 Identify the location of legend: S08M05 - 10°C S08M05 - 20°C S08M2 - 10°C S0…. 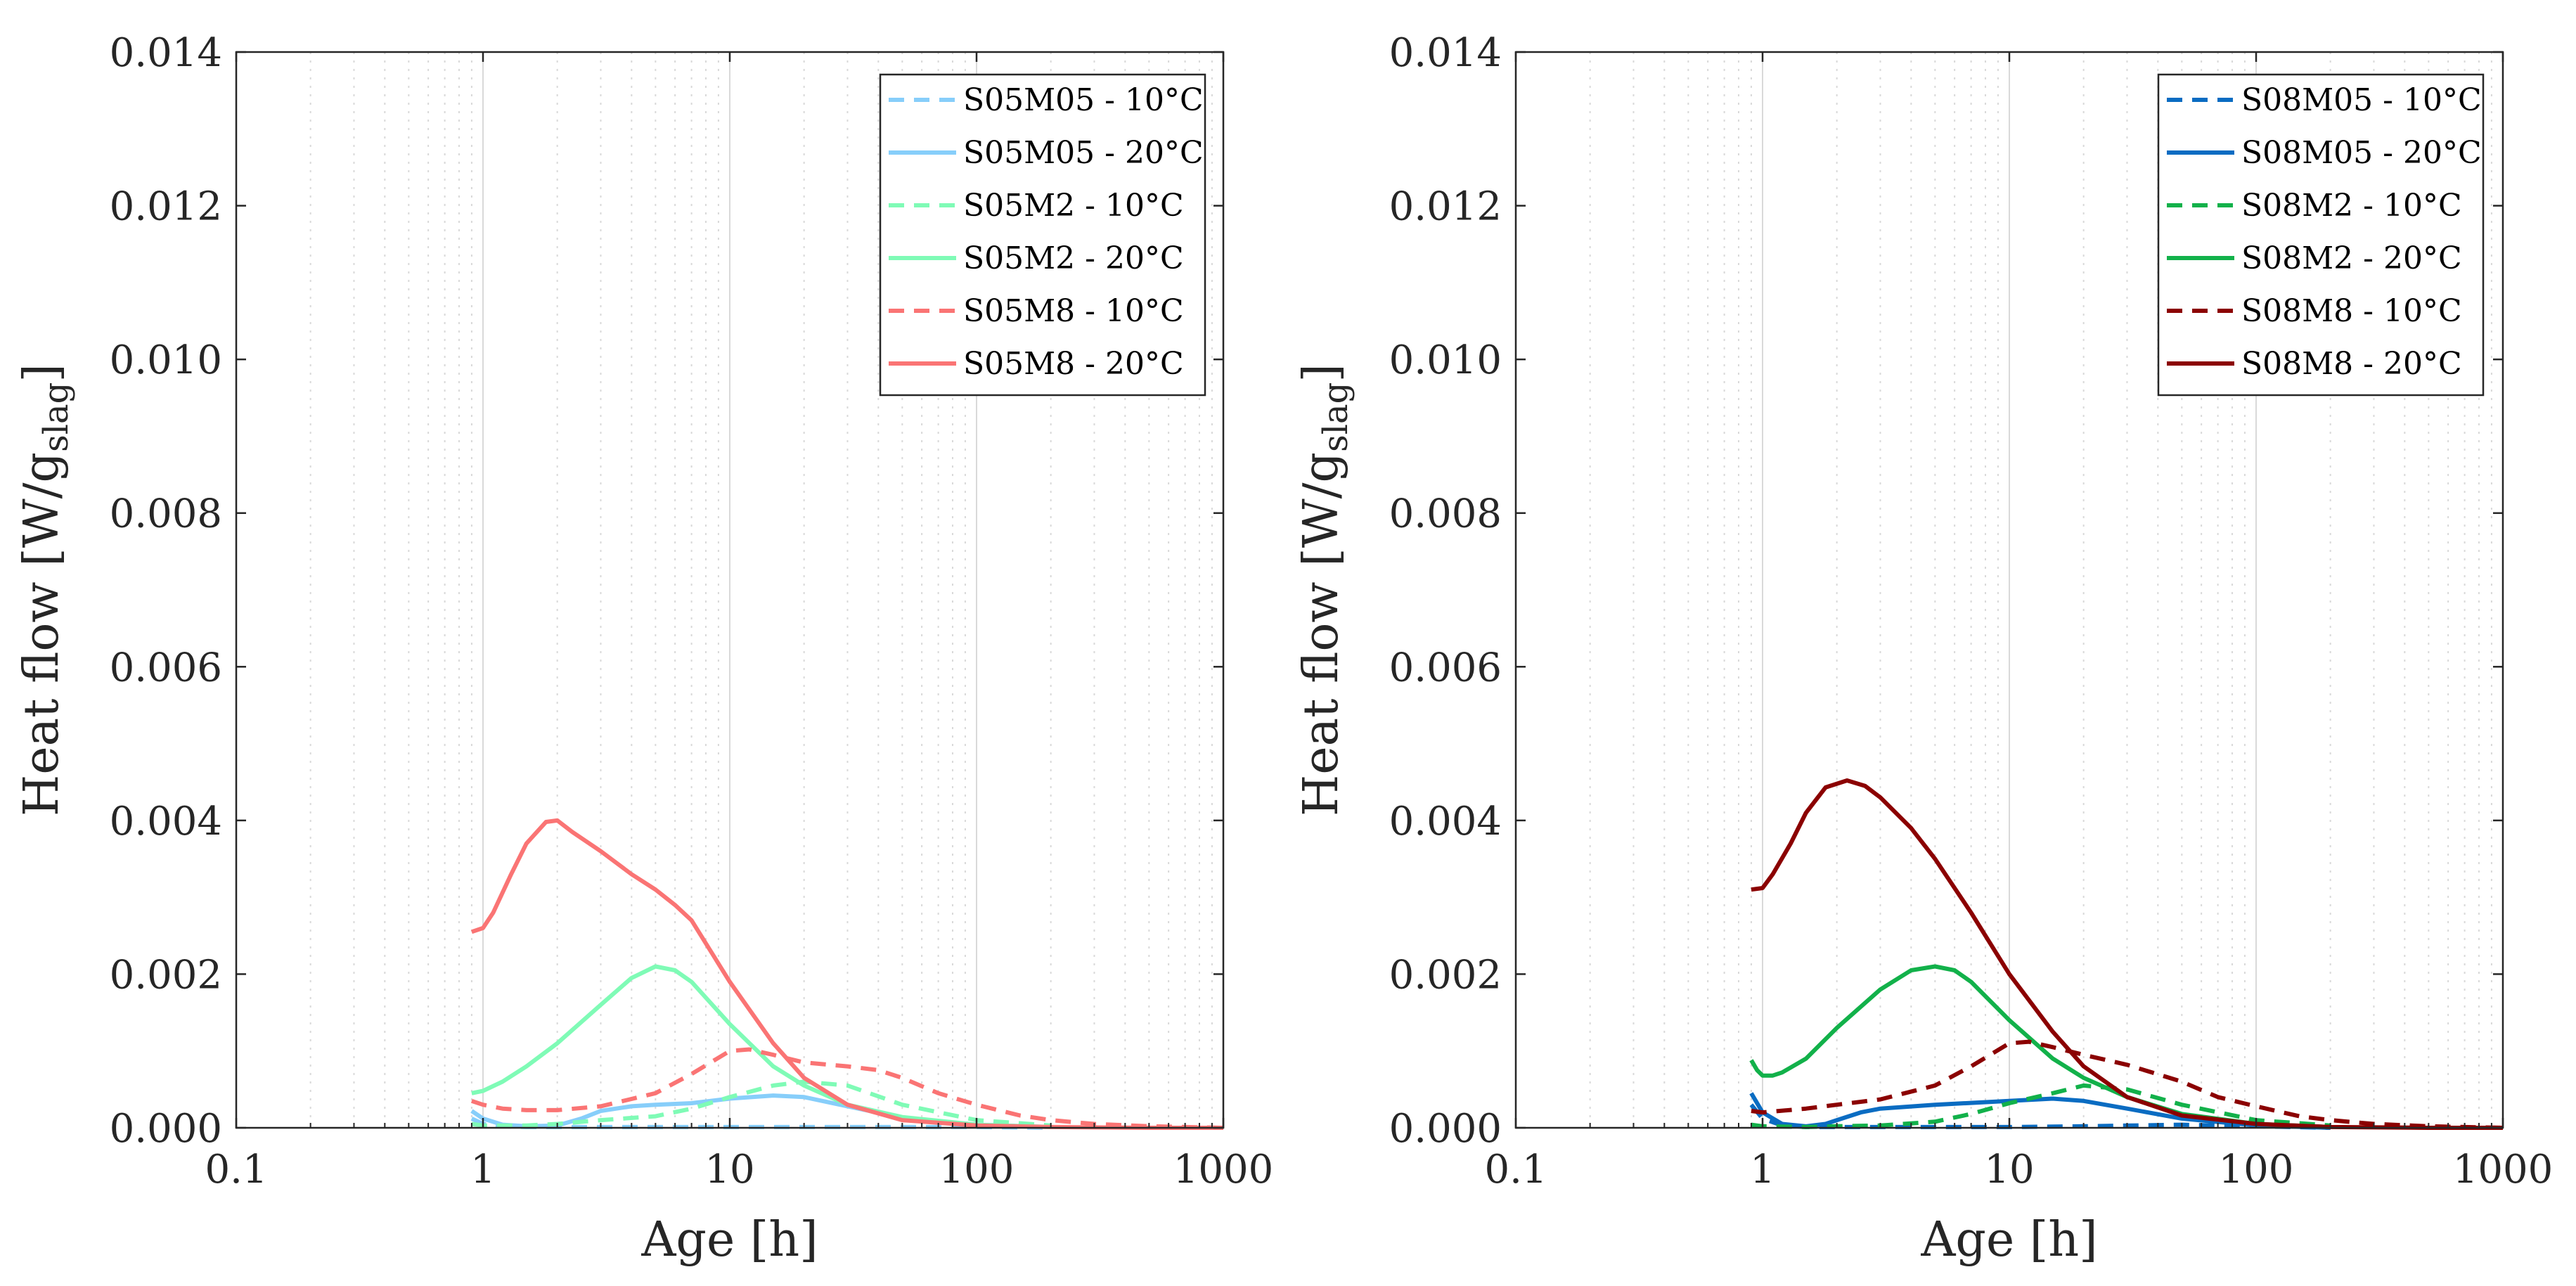
(2321, 235).